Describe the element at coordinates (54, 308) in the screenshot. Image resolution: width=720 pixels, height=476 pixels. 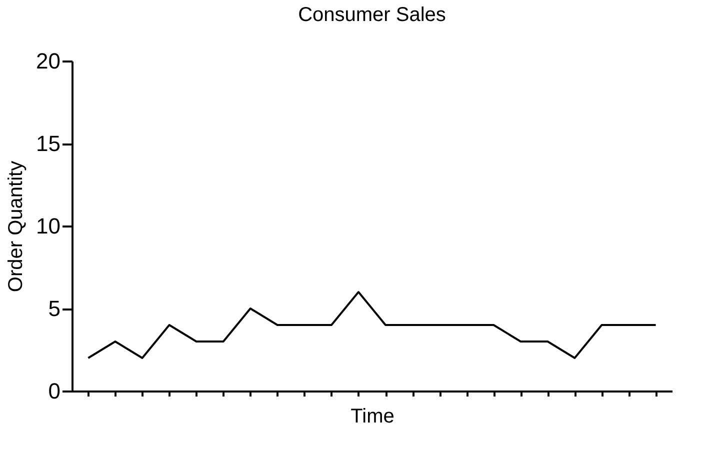
I see `y-tick-label: 5` at that location.